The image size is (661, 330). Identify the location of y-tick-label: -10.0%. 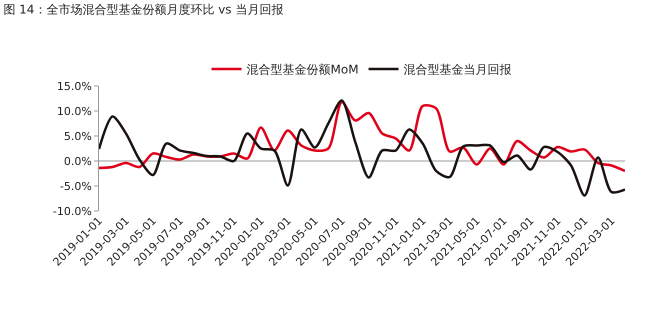
(72, 211).